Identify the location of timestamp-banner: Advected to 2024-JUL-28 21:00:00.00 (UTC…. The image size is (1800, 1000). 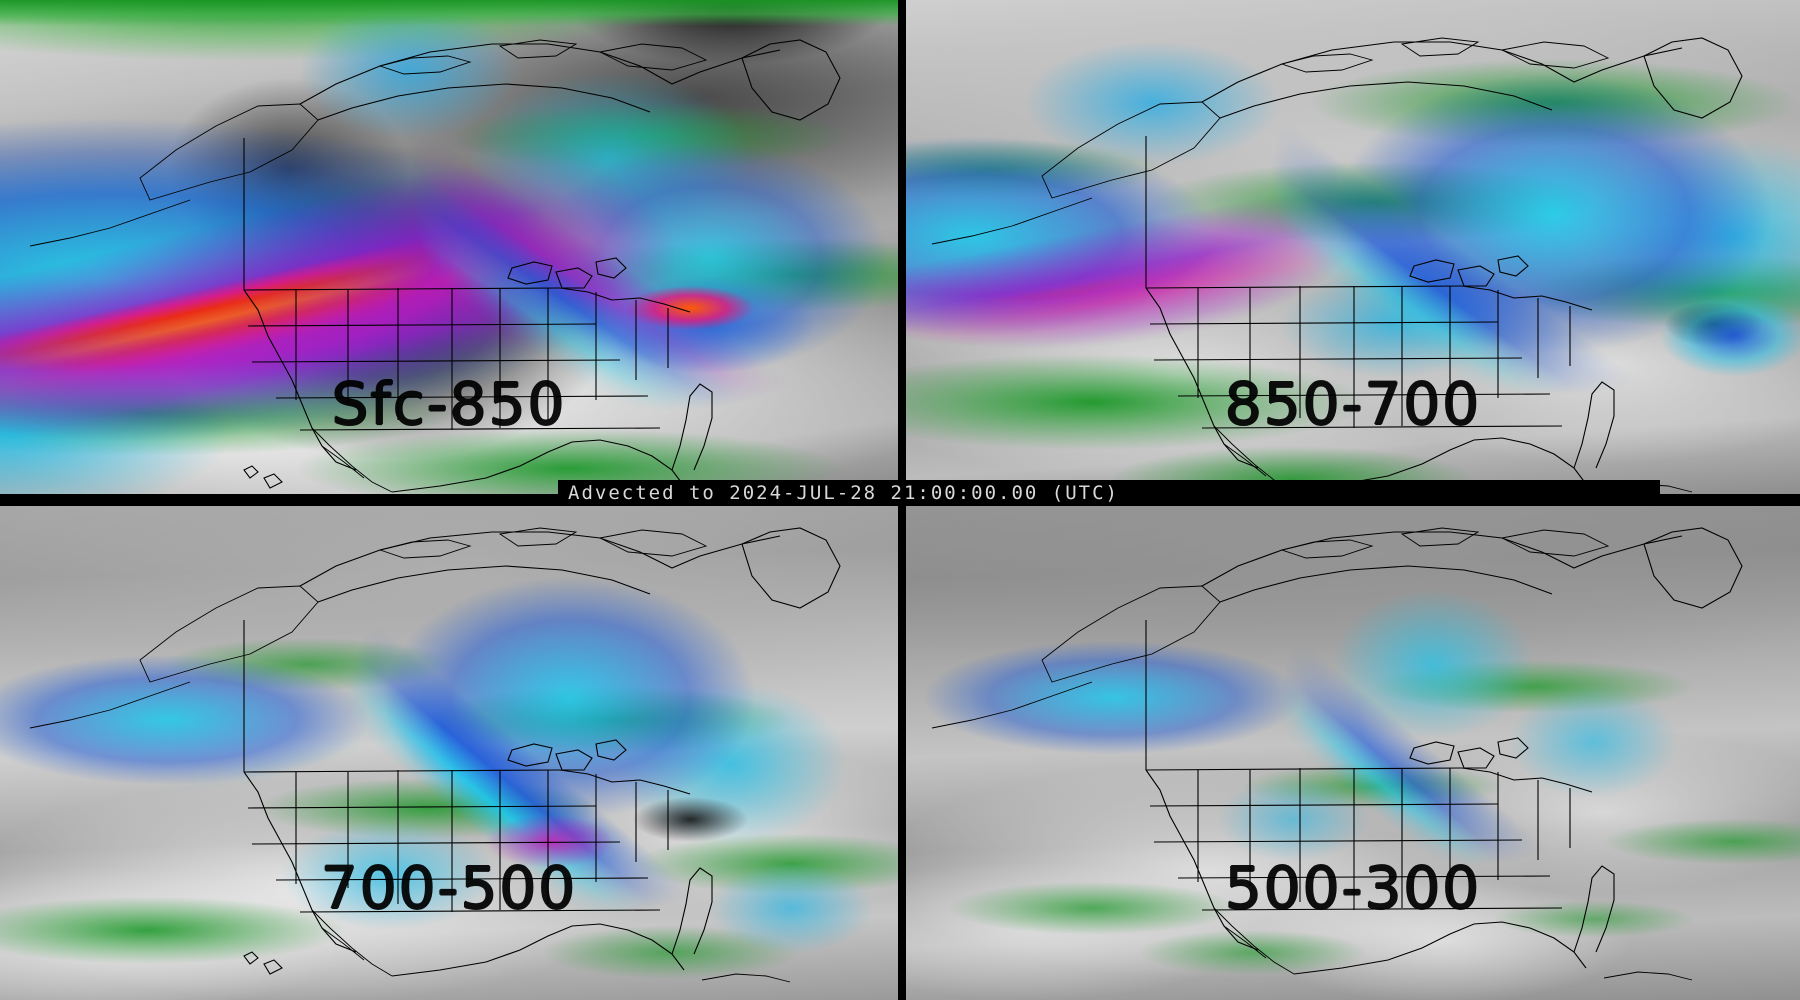
(1109, 493).